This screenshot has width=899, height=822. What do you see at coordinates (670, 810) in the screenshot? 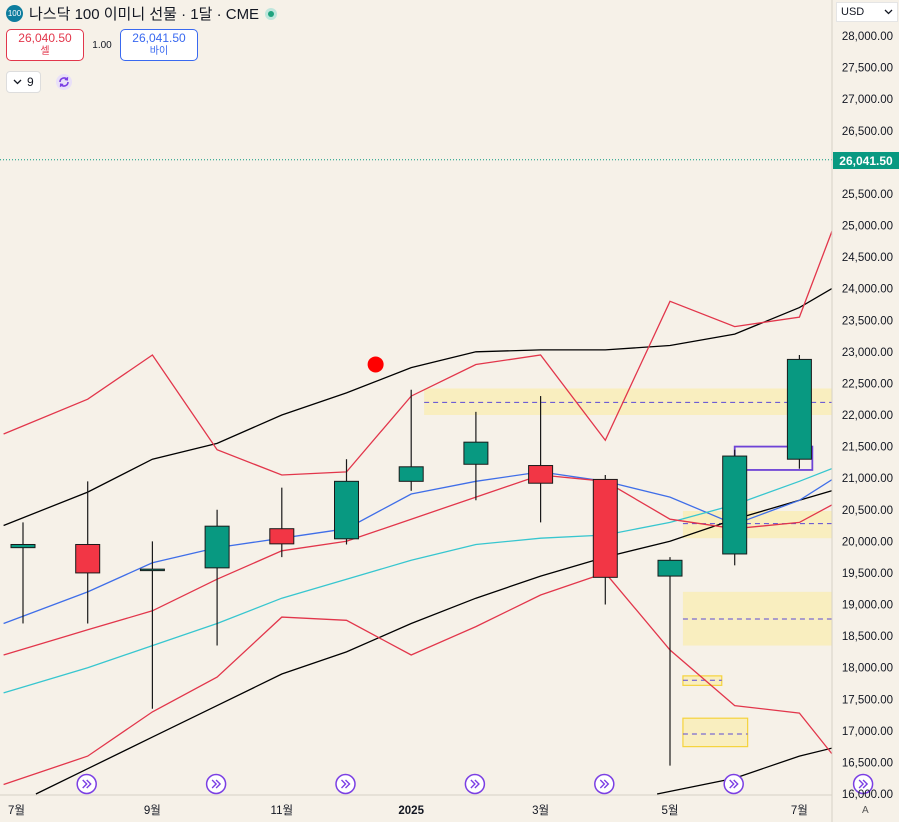
I see `time-tick-label: 5월` at bounding box center [670, 810].